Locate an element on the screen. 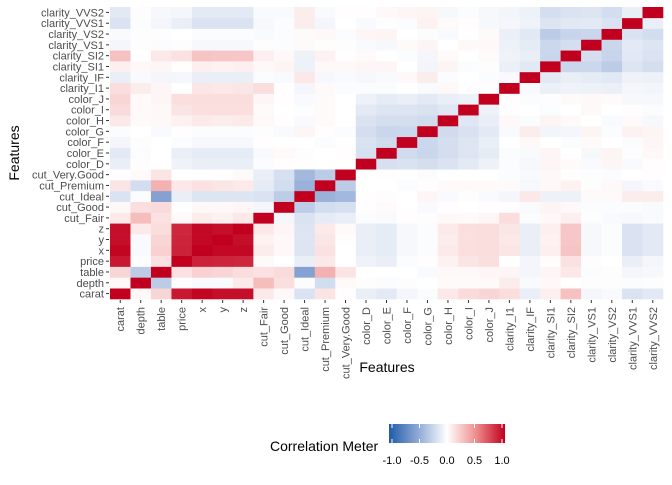 This screenshot has height=485, width=672. y-tick-label: cut_Premium is located at coordinates (71, 186).